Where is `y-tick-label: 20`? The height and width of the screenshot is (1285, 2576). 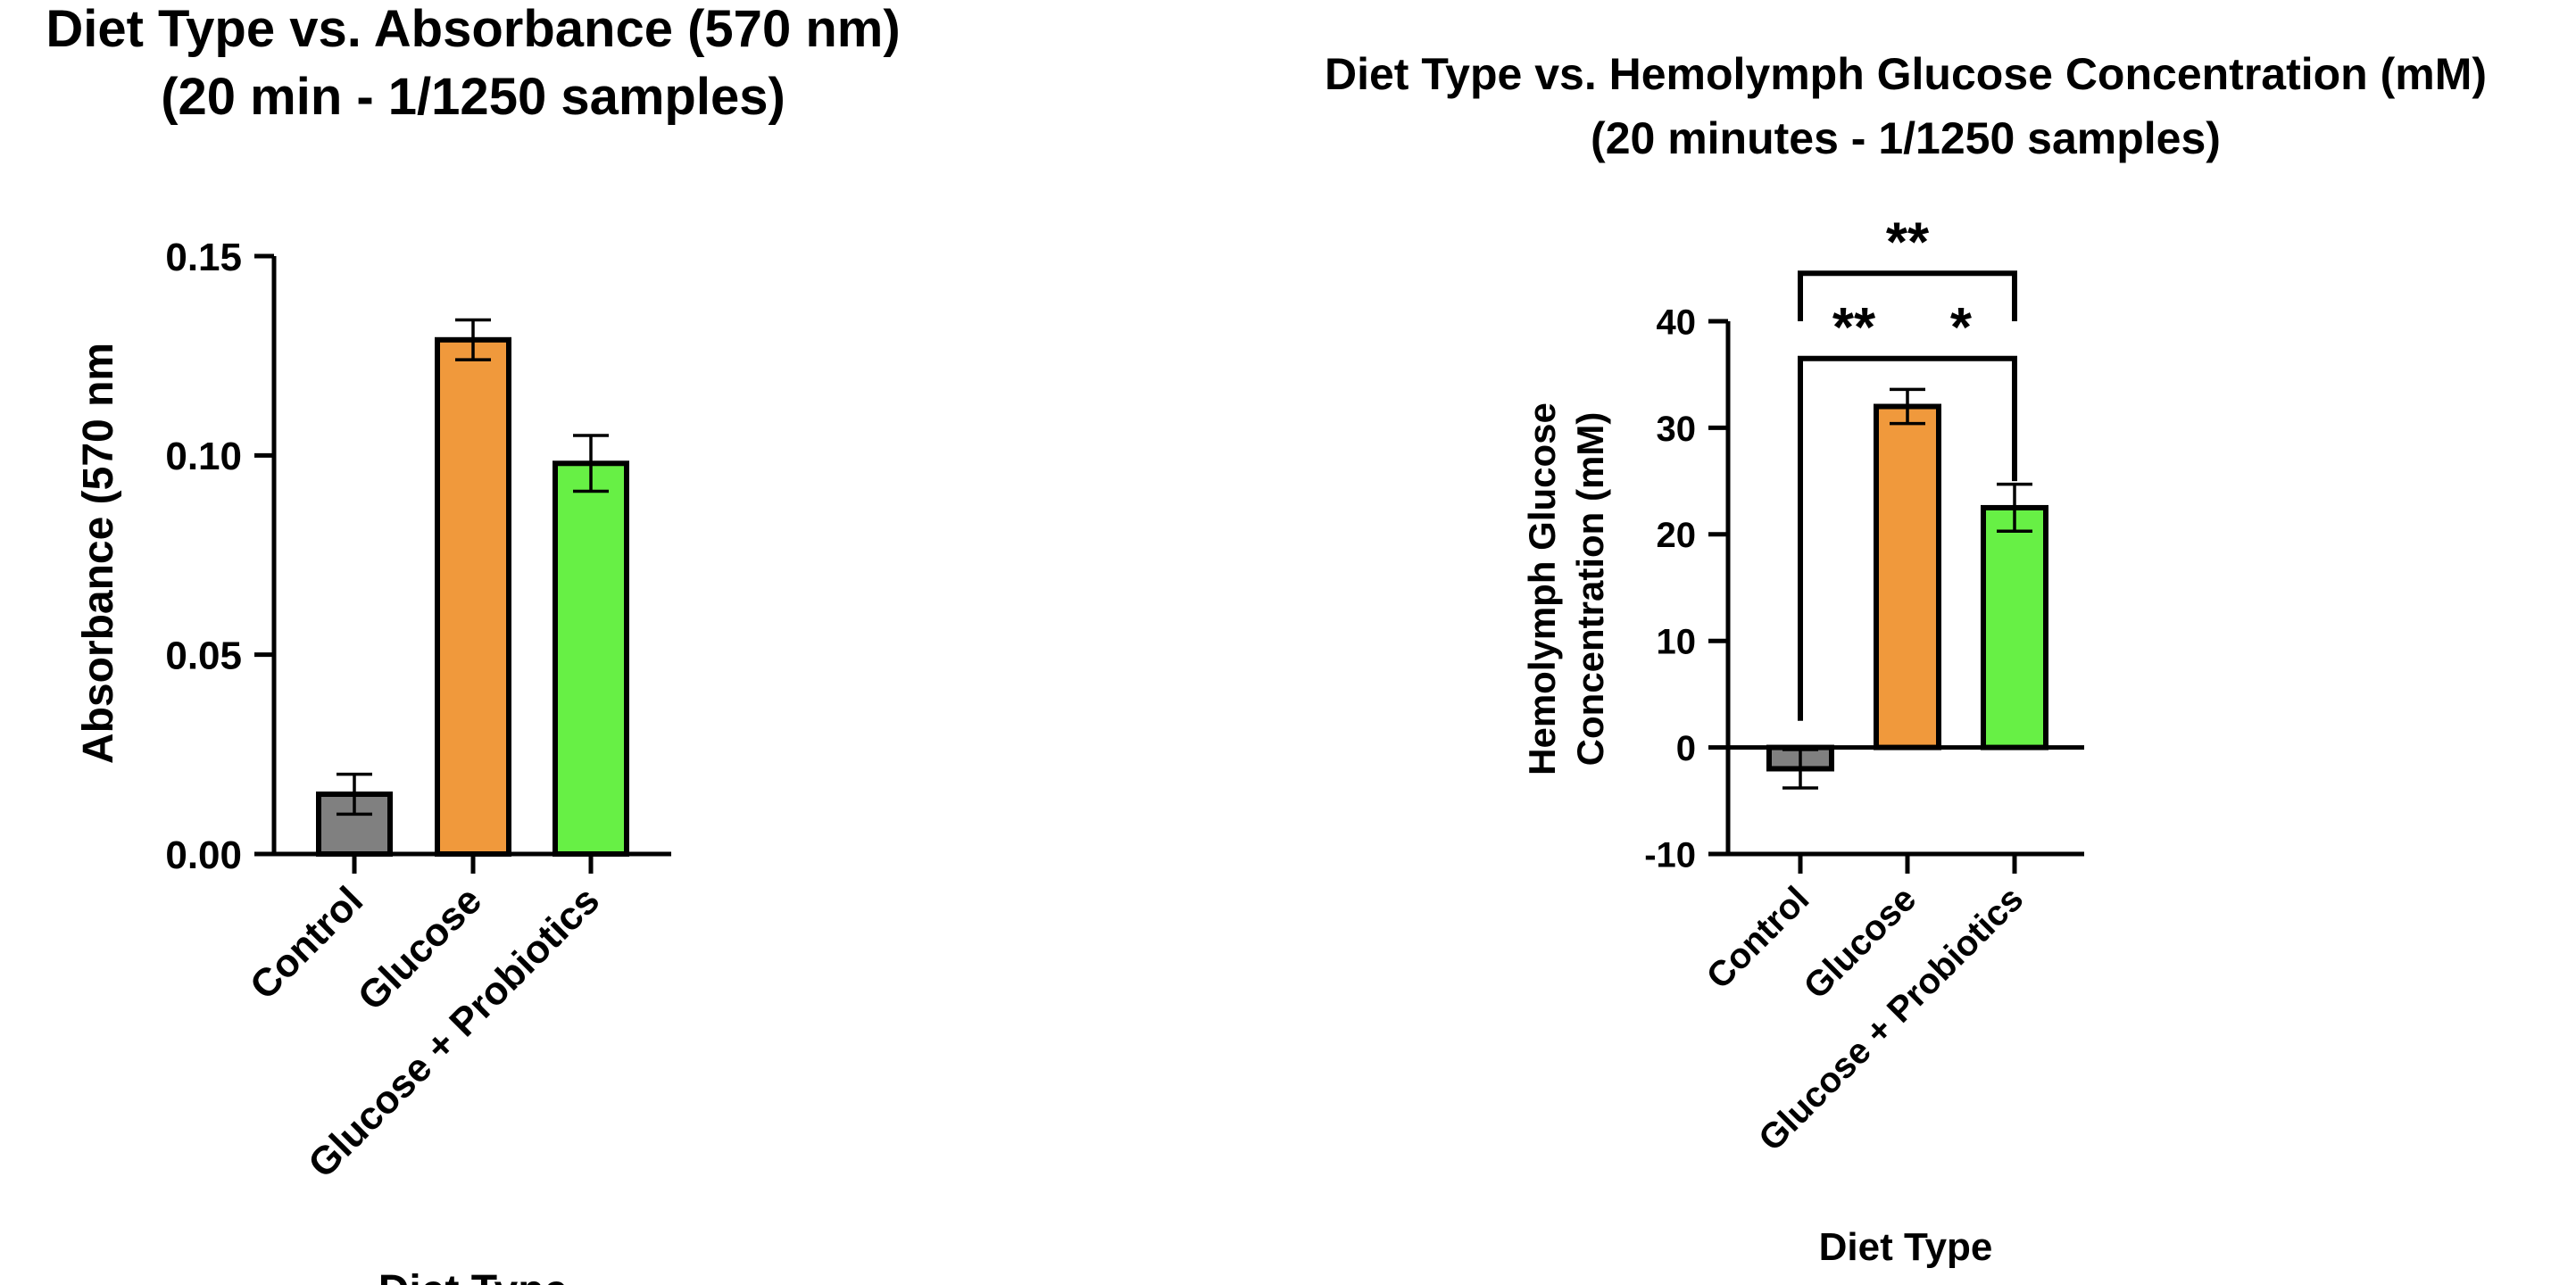
y-tick-label: 20 is located at coordinates (1677, 535).